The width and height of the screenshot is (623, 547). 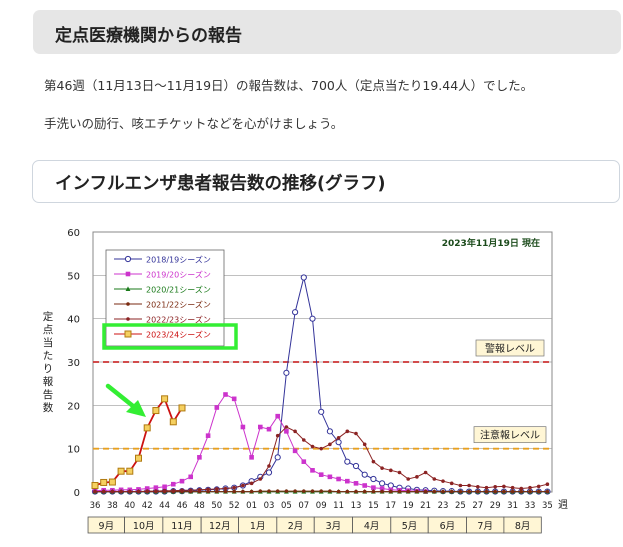 What do you see at coordinates (194, 123) in the screenshot?
I see `hygiene-advice-text: 手洗いの励行、咳エチケットなどを心がけましょう。` at bounding box center [194, 123].